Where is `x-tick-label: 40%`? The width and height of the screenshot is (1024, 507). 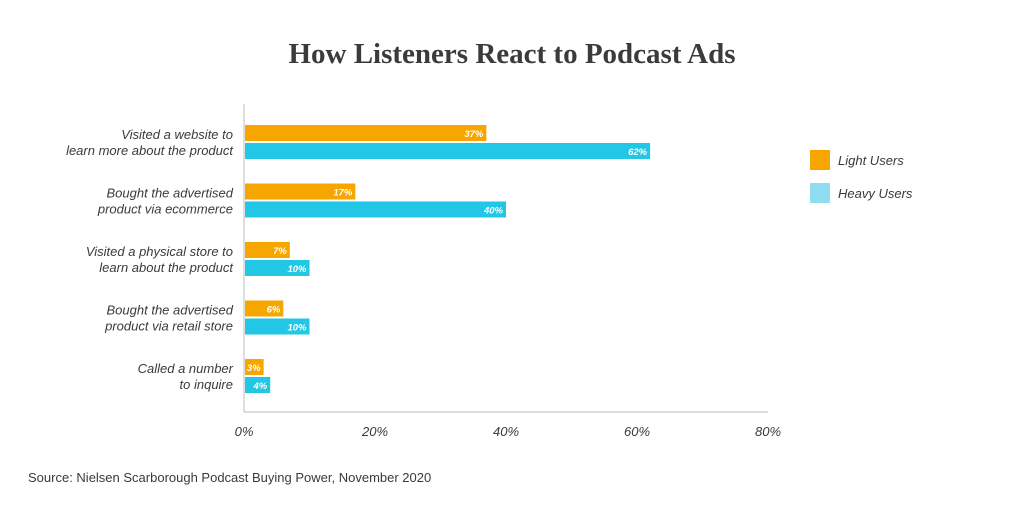
x-tick-label: 40% is located at coordinates (506, 431).